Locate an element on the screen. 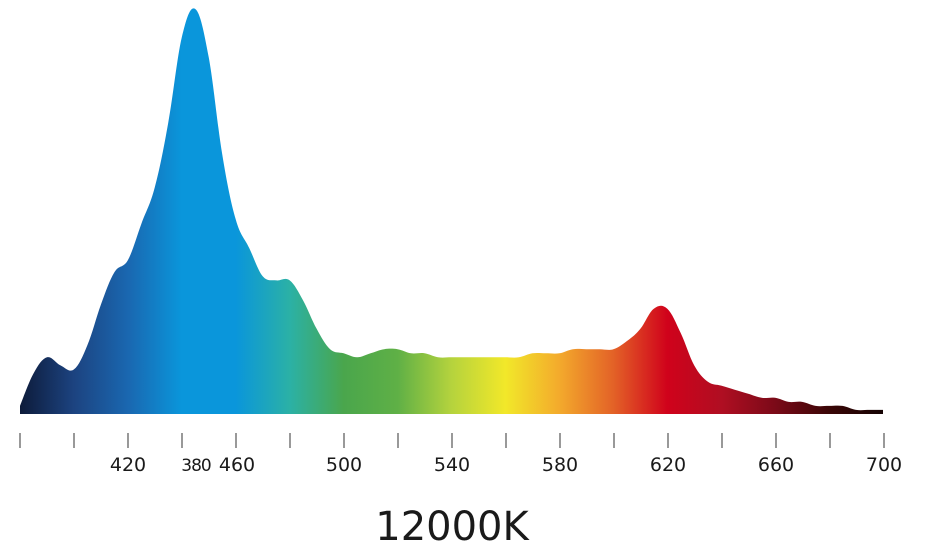 The image size is (926, 557). x-tick-label: 620 is located at coordinates (668, 465).